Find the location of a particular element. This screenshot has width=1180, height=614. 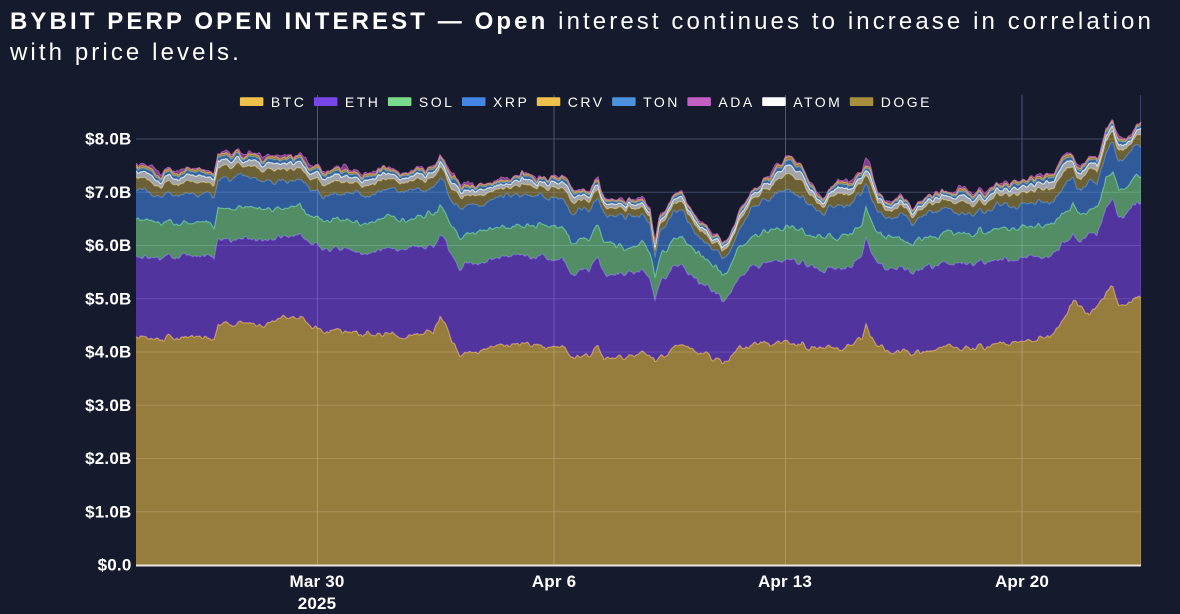

svg-text: $5.0B is located at coordinates (108, 298).